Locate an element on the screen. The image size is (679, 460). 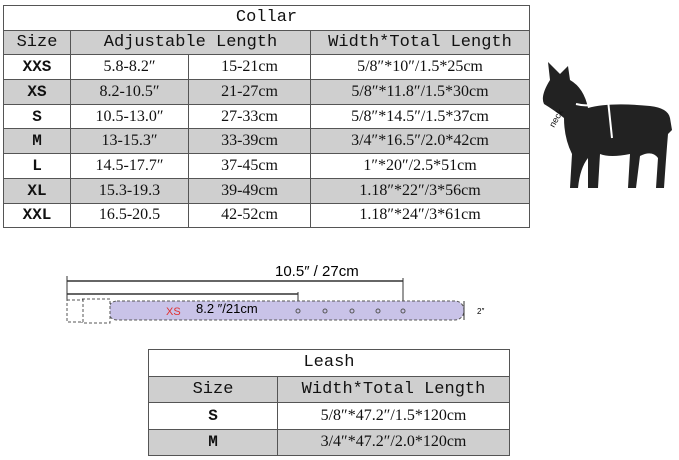
table-row: M 13-15.3″ 33-39cm 3/4″*16.5″/2.0*42cm is located at coordinates (266, 141).